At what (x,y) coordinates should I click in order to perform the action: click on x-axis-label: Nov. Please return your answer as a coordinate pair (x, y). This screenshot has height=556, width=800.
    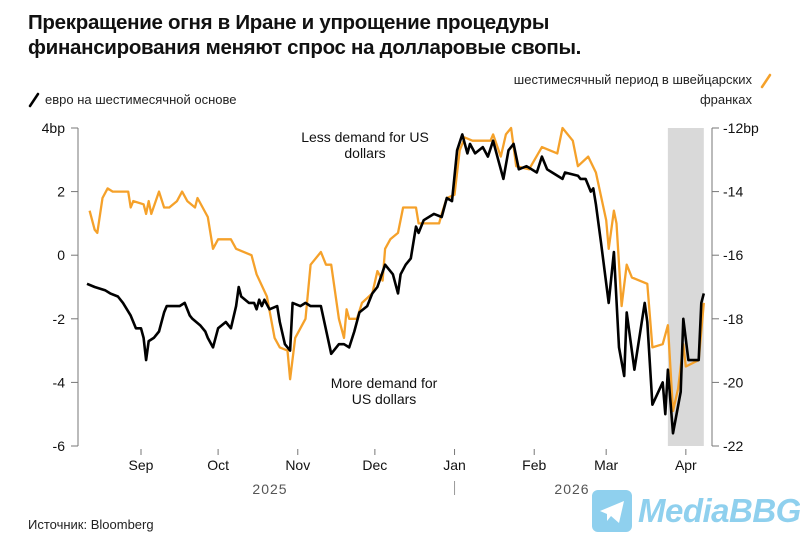
    Looking at the image, I should click on (297, 465).